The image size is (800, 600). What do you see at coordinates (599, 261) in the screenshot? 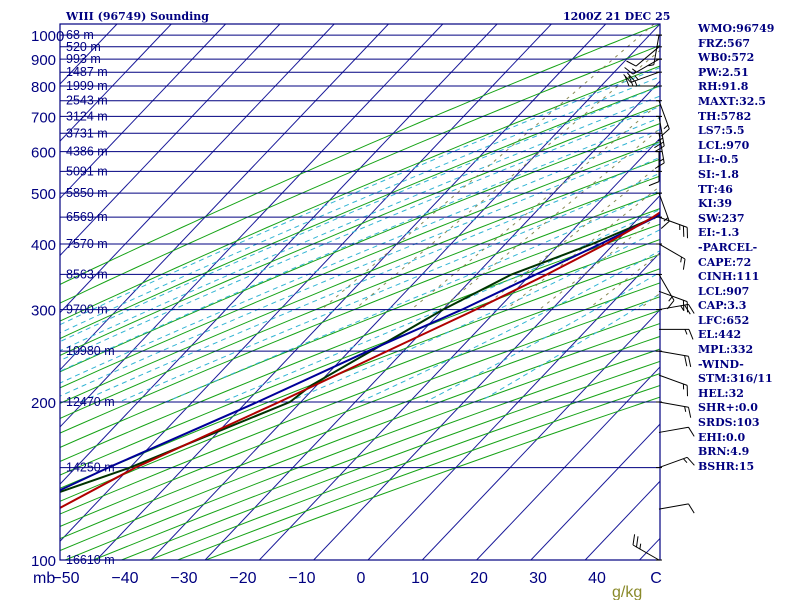
I see `mixing-ratio-line` at bounding box center [599, 261].